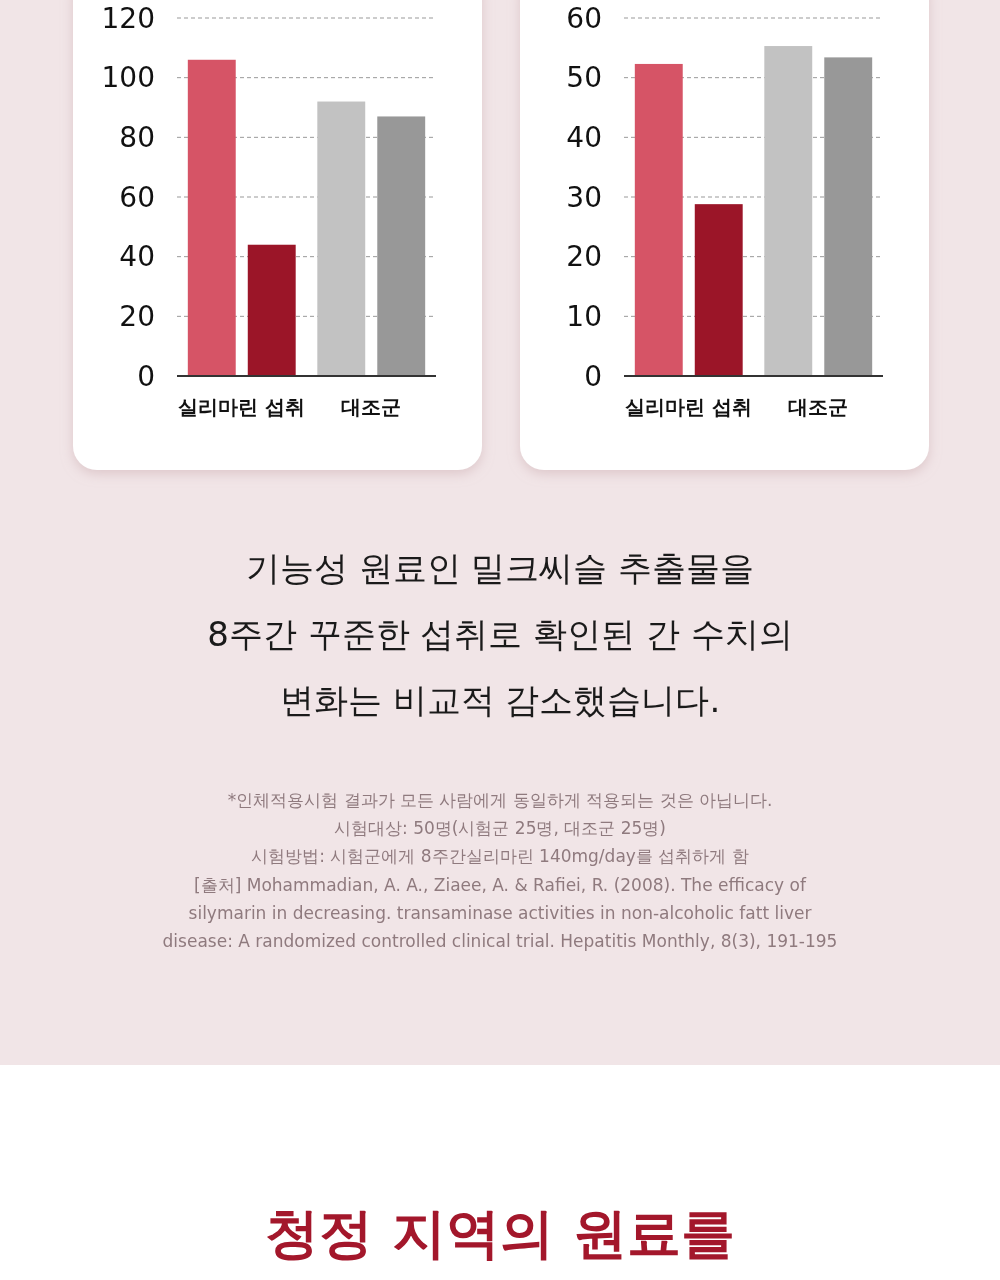 This screenshot has height=1280, width=1000. I want to click on text: [출처] Mohammadian, A. A., Ziaee, A. & Rafiei, R. (2008). The efficacy of, so click(500, 884).